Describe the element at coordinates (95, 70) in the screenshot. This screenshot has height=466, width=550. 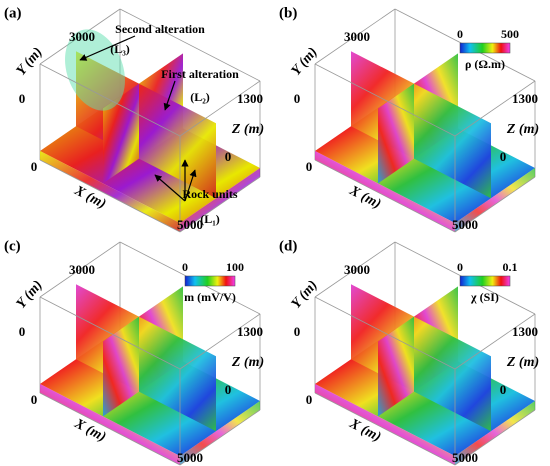
I see `alteration-body` at that location.